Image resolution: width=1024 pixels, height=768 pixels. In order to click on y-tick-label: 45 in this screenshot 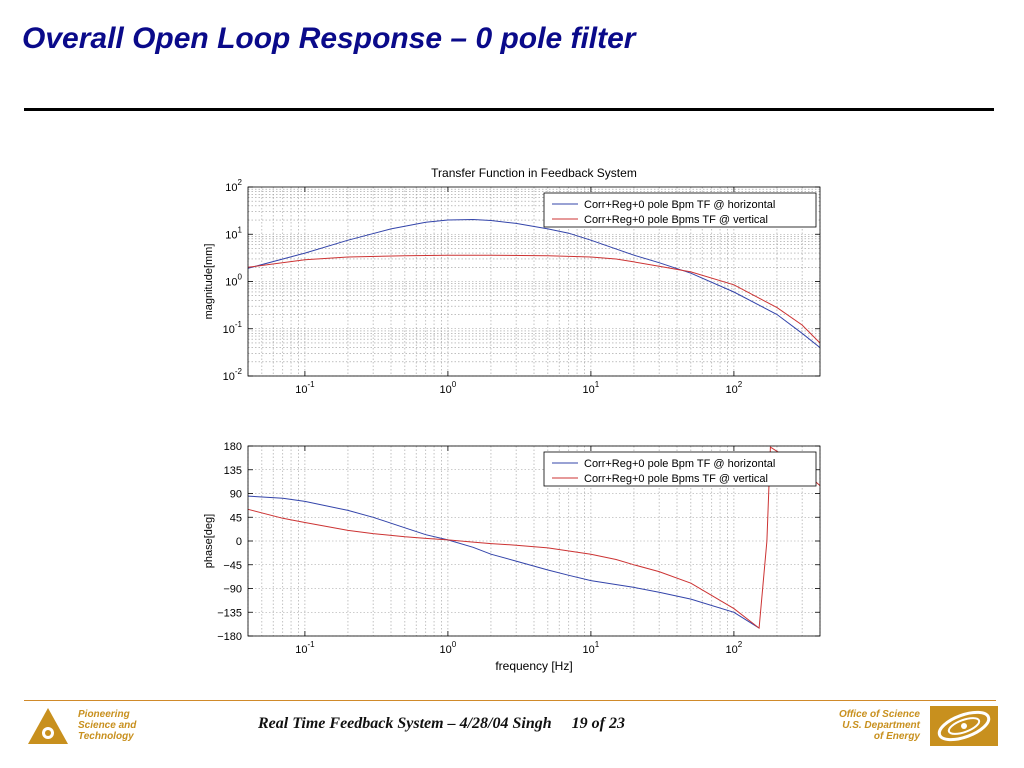, I will do `click(236, 518)`.